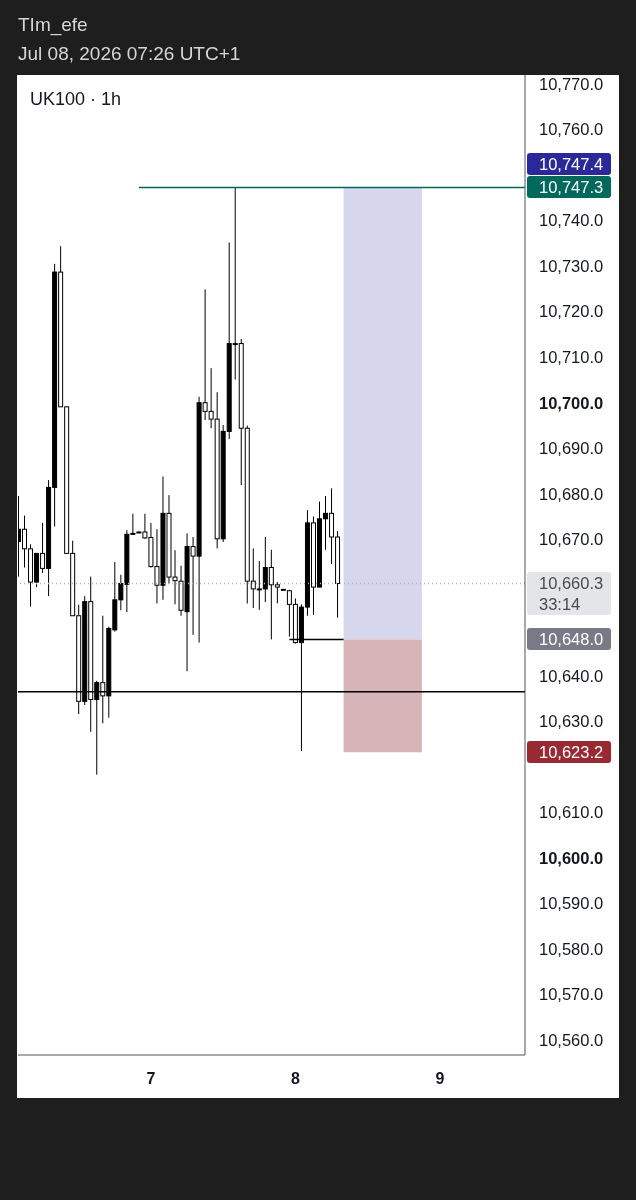 Image resolution: width=636 pixels, height=1200 pixels. Describe the element at coordinates (571, 721) in the screenshot. I see `y-tick-label: 10,630.0` at that location.